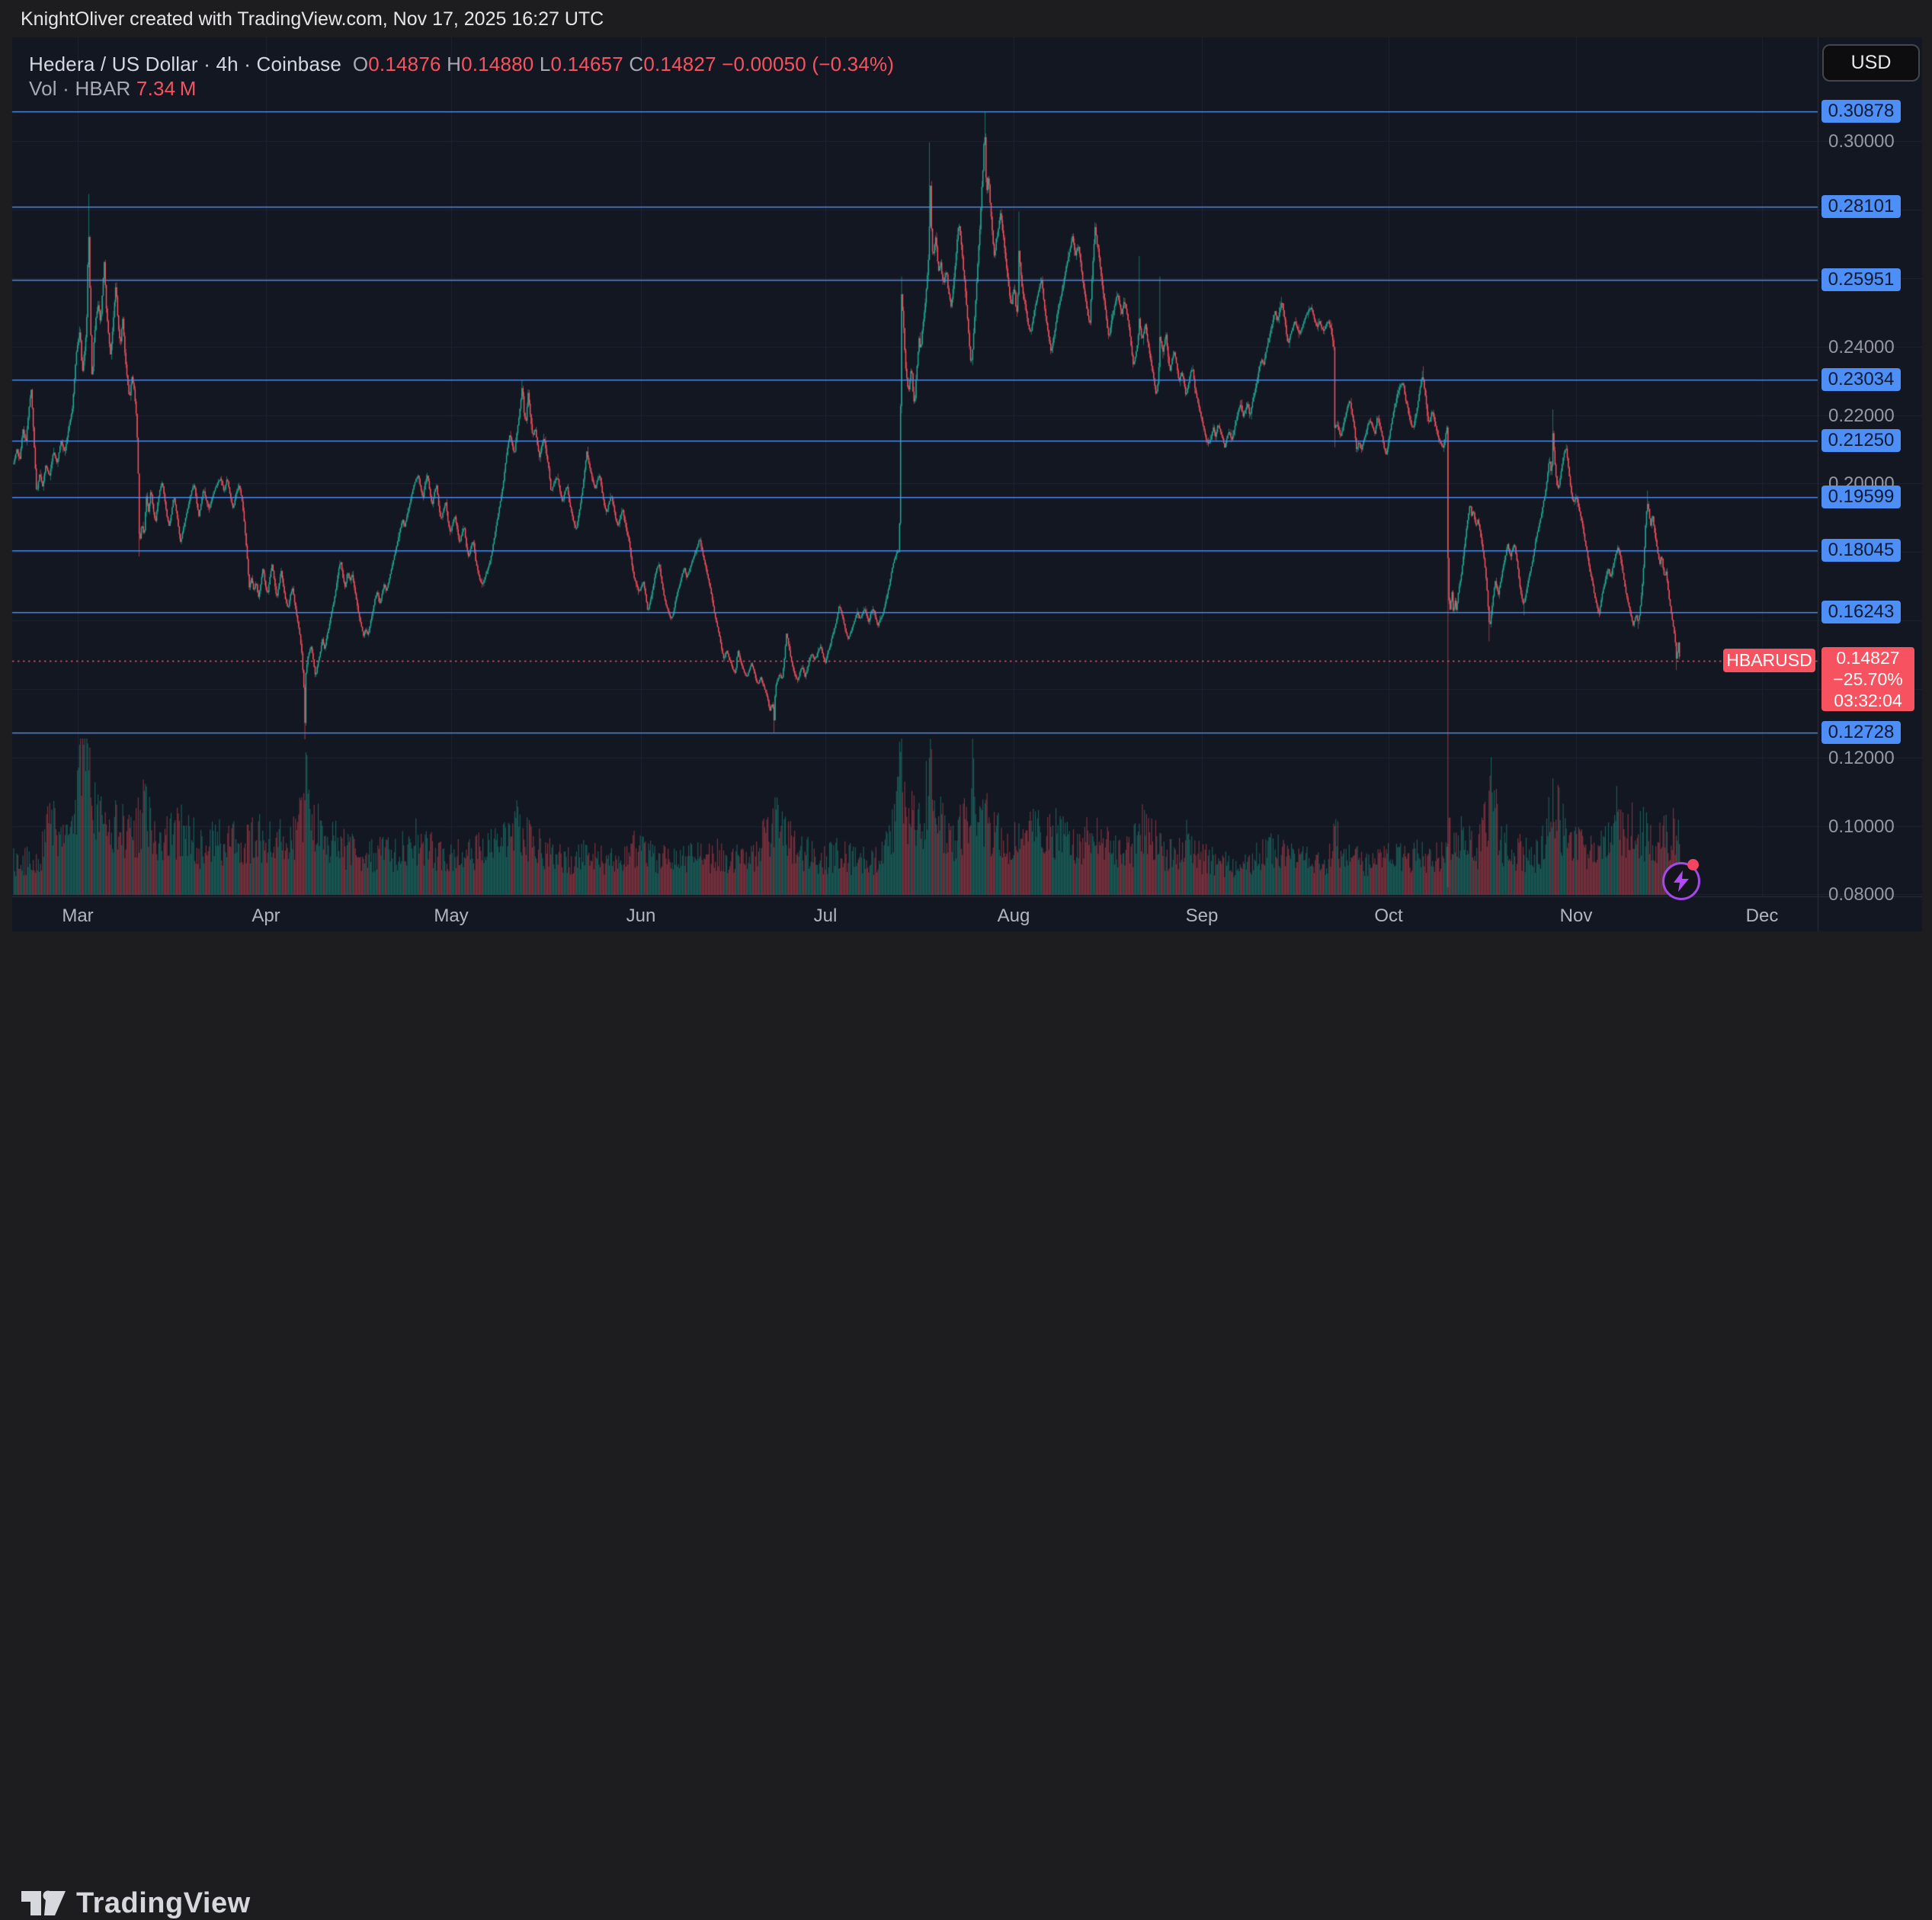 This screenshot has height=1920, width=1932. I want to click on price-scale-label: 0.12000, so click(1862, 757).